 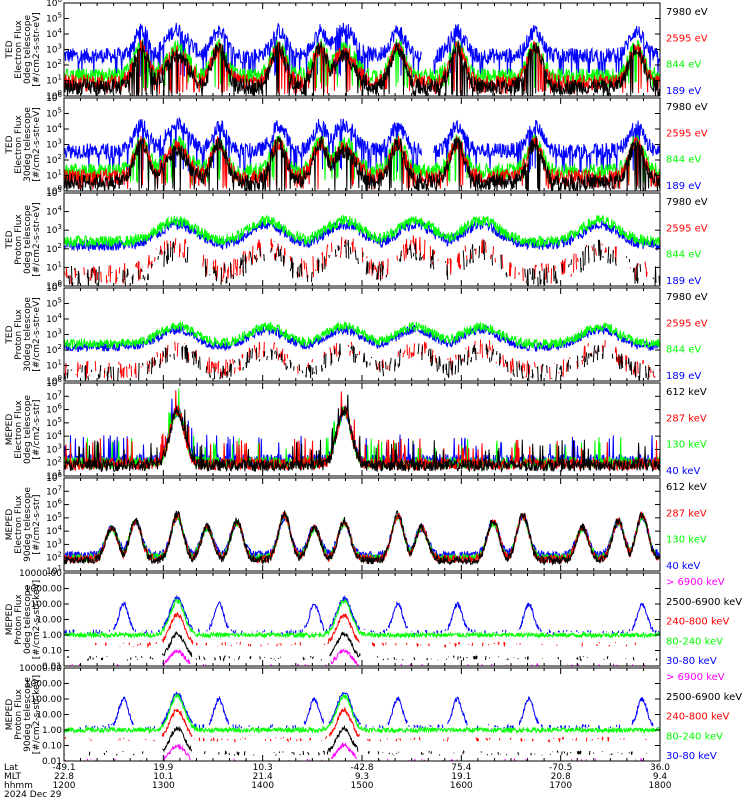 I want to click on x-tick-label: 1400, so click(x=262, y=786).